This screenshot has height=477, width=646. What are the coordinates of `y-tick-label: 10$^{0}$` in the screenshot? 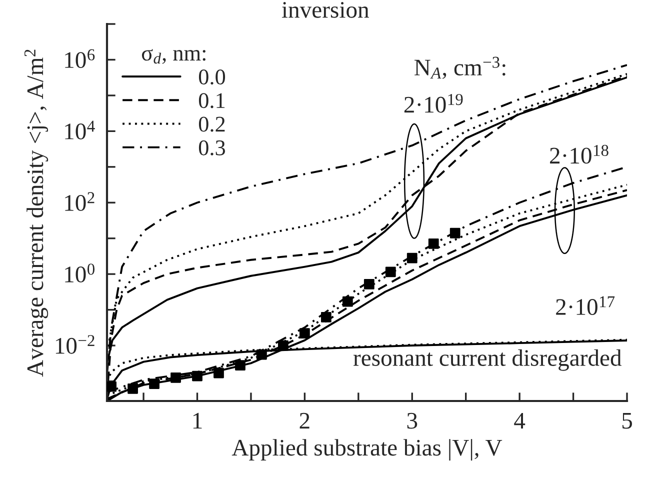 It's located at (80, 273).